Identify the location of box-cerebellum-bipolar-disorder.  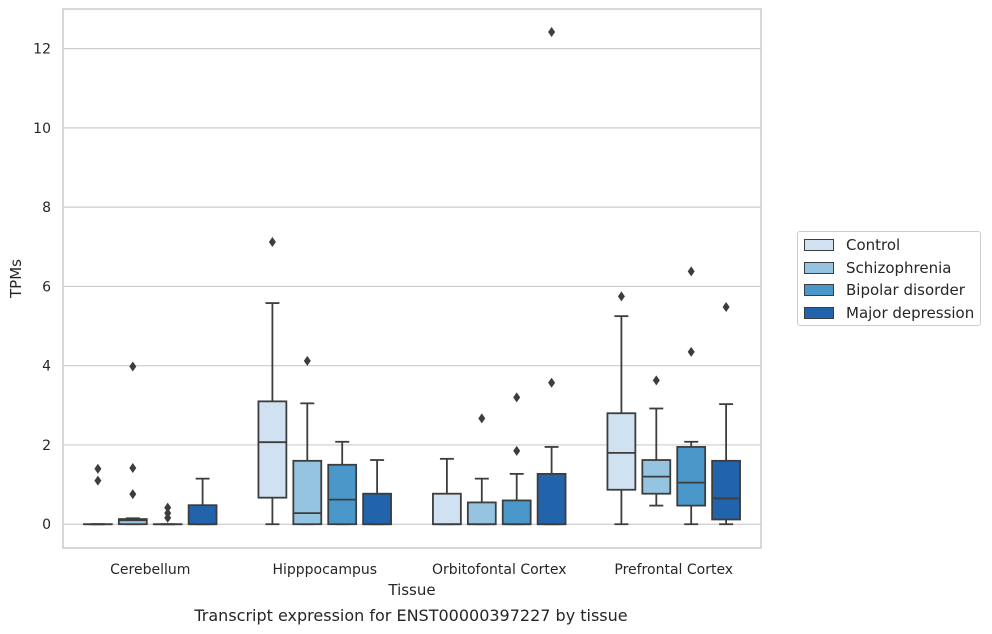
(167, 514).